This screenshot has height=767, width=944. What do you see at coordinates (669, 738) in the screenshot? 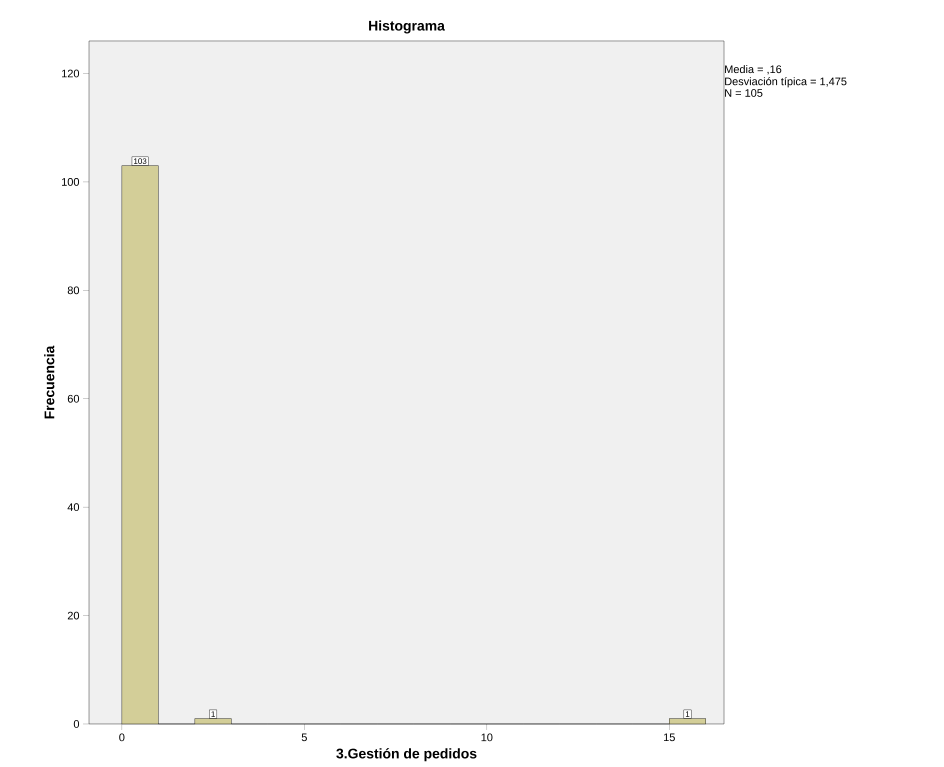
I see `x-tick-label: 15` at bounding box center [669, 738].